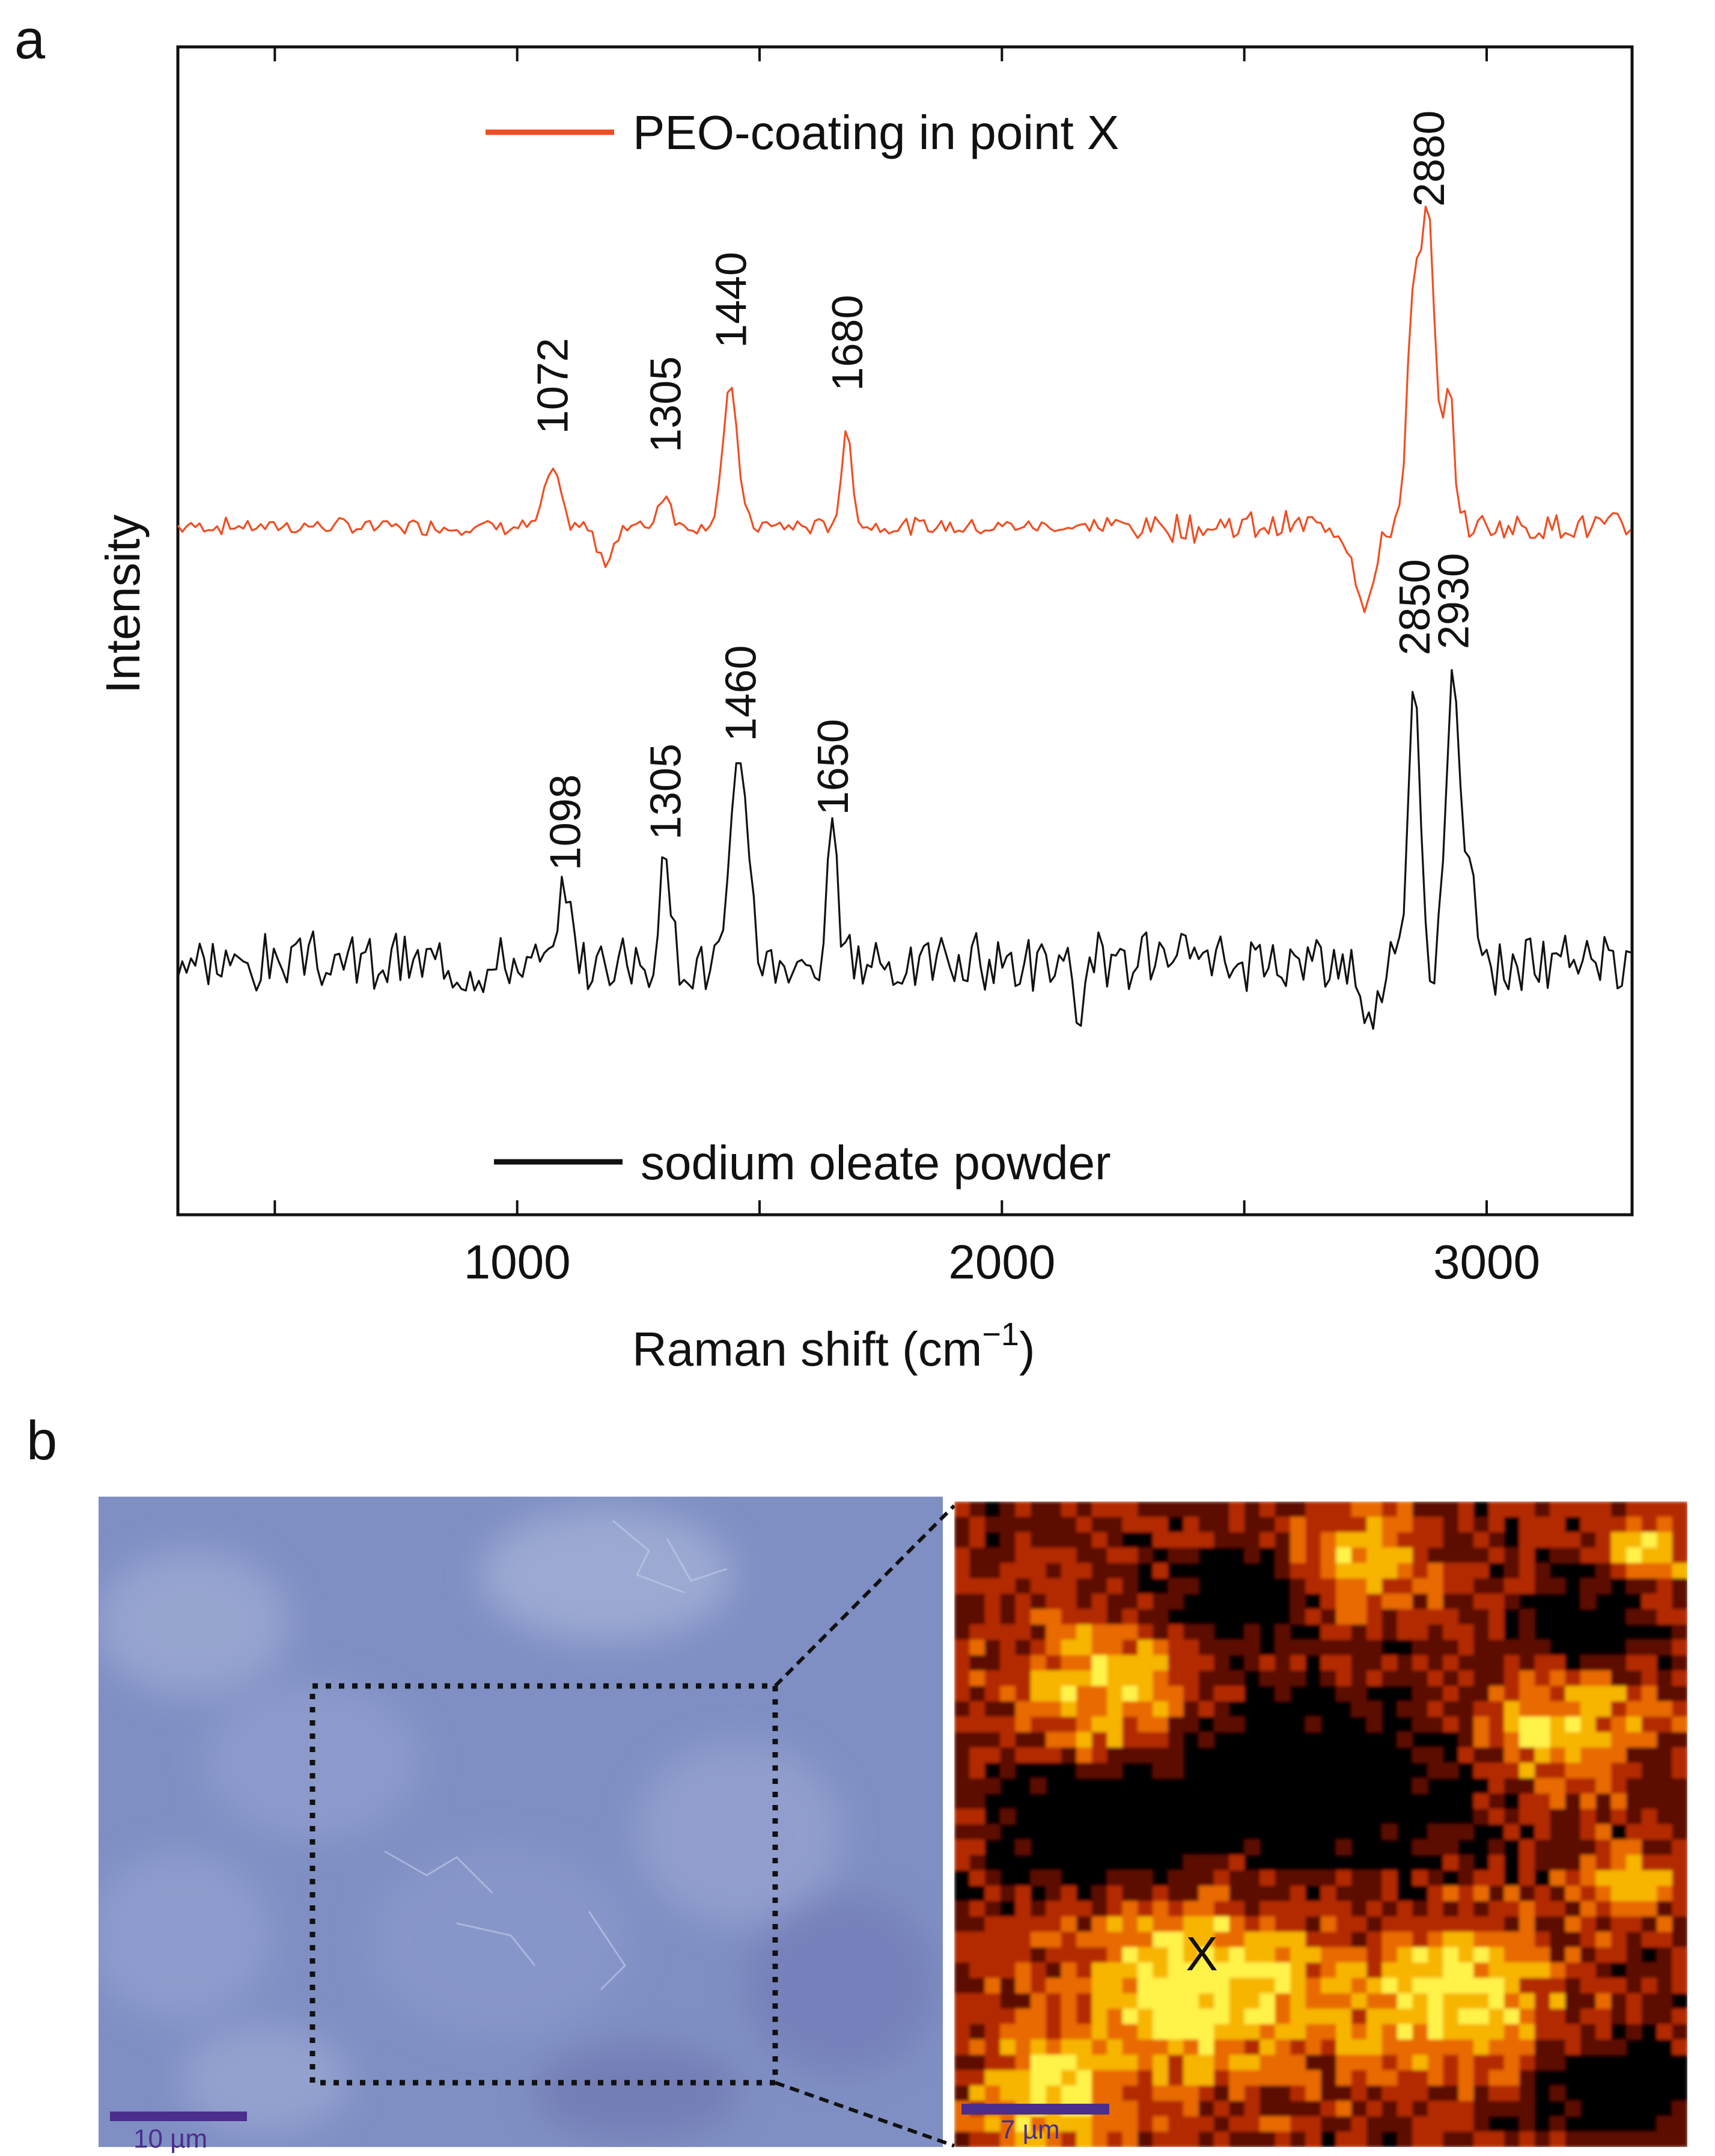 This screenshot has height=2156, width=1715. What do you see at coordinates (1415, 607) in the screenshot?
I see `peak-label: 2850` at bounding box center [1415, 607].